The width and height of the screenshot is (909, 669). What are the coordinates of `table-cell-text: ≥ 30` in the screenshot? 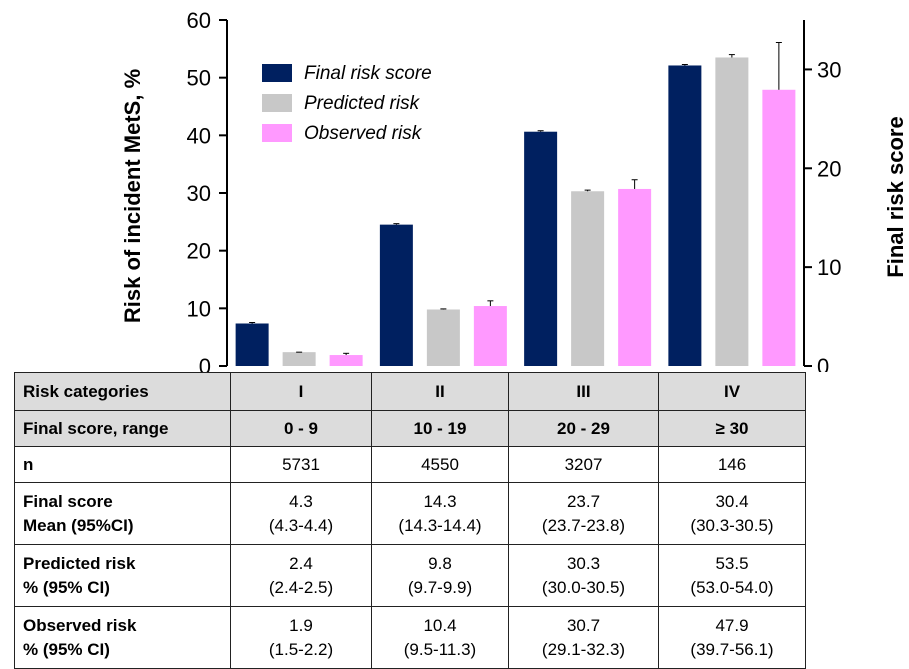 It's located at (732, 428).